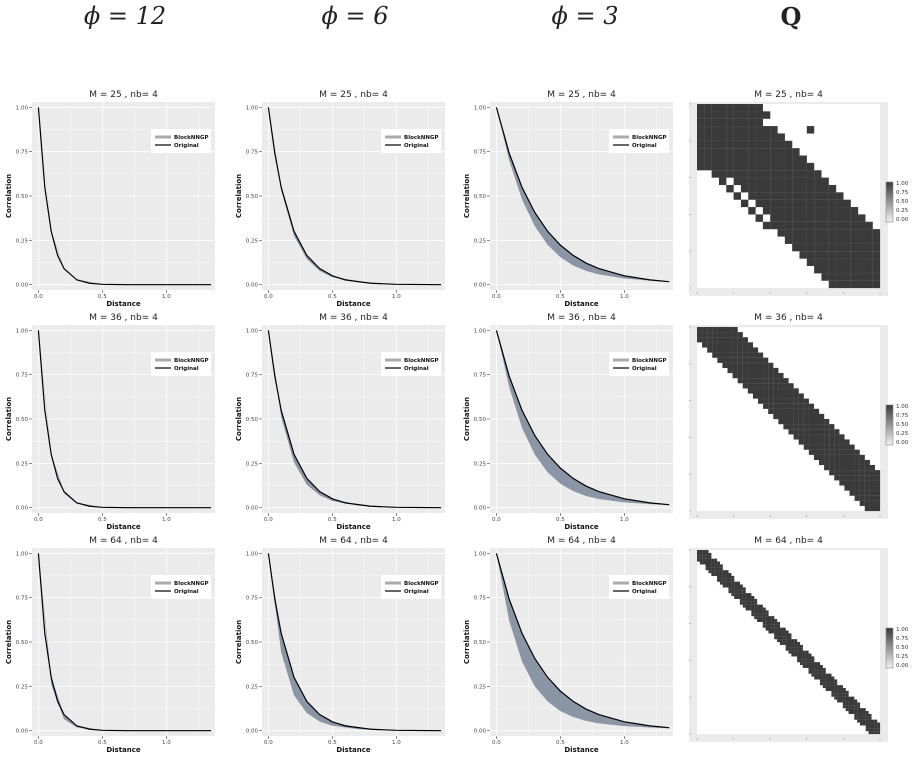  What do you see at coordinates (353, 95) in the screenshot?
I see `panel-title: M = 25 , nb= 4` at bounding box center [353, 95].